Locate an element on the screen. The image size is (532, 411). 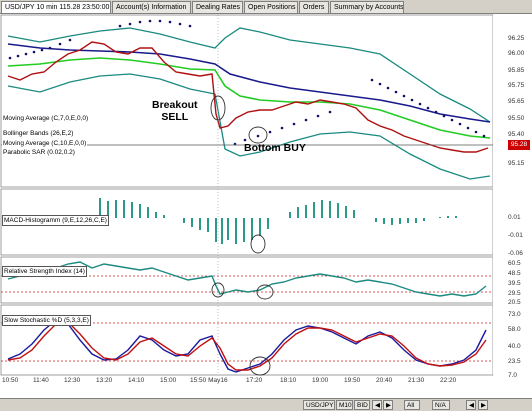
label-bollinger-bands: Bollinger Bands (26,E,2) is located at coordinates (38, 133).